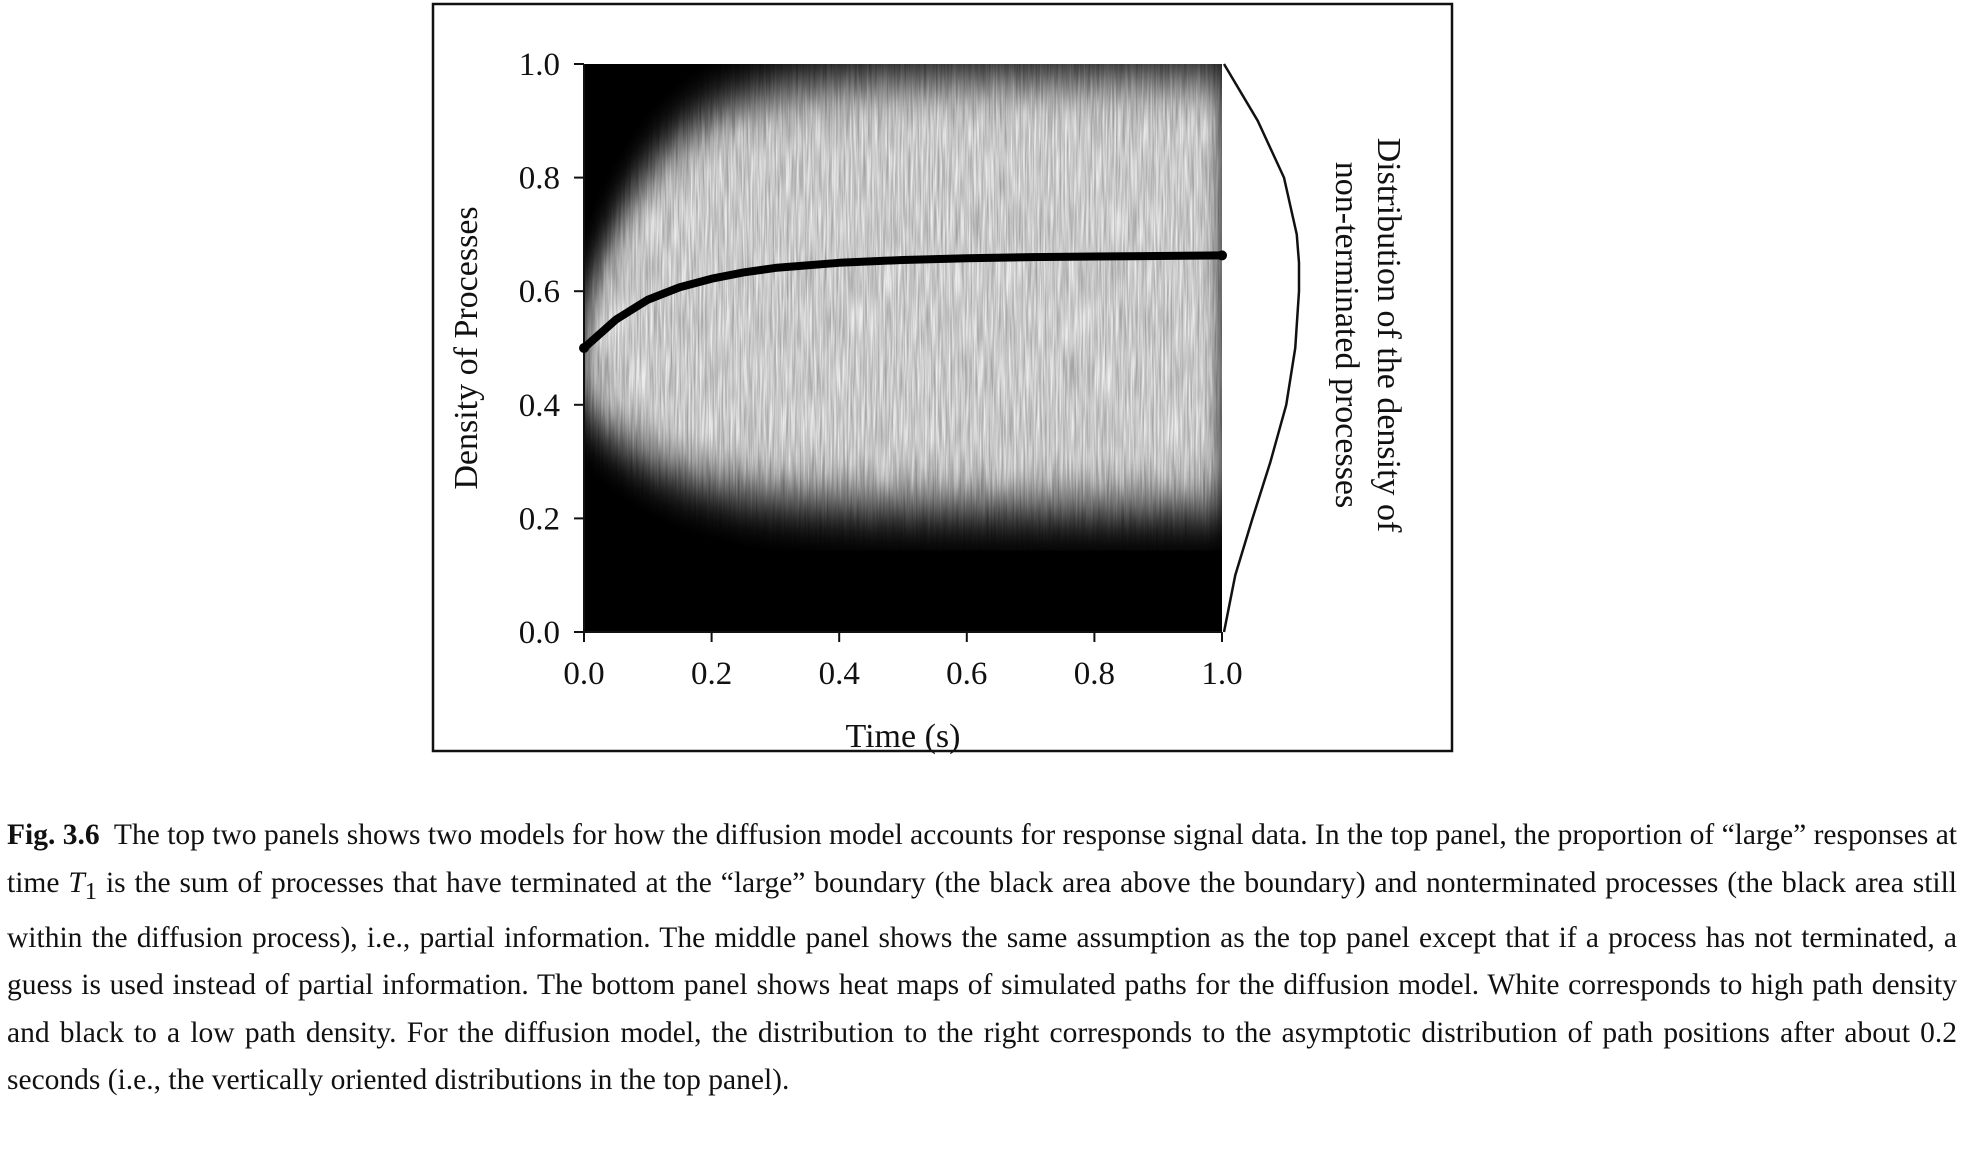 The width and height of the screenshot is (1966, 1152). I want to click on right-axis-title-line: non-terminated processes, so click(1346, 335).